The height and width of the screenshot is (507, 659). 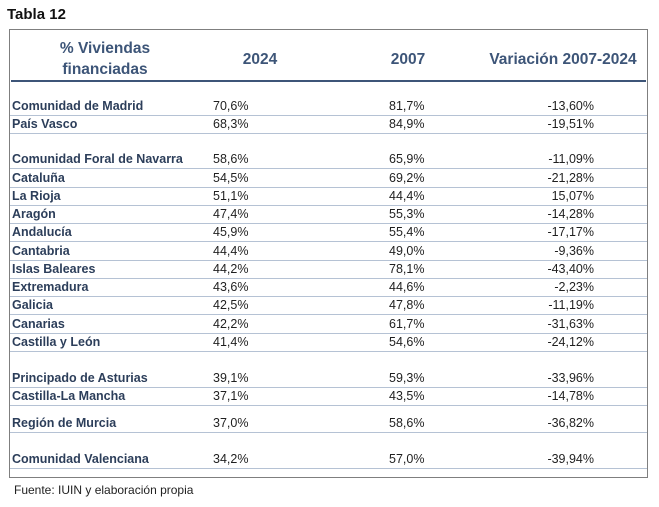 What do you see at coordinates (328, 196) in the screenshot?
I see `table-row: La Rioja 51,1% 44,4% 15,07%` at bounding box center [328, 196].